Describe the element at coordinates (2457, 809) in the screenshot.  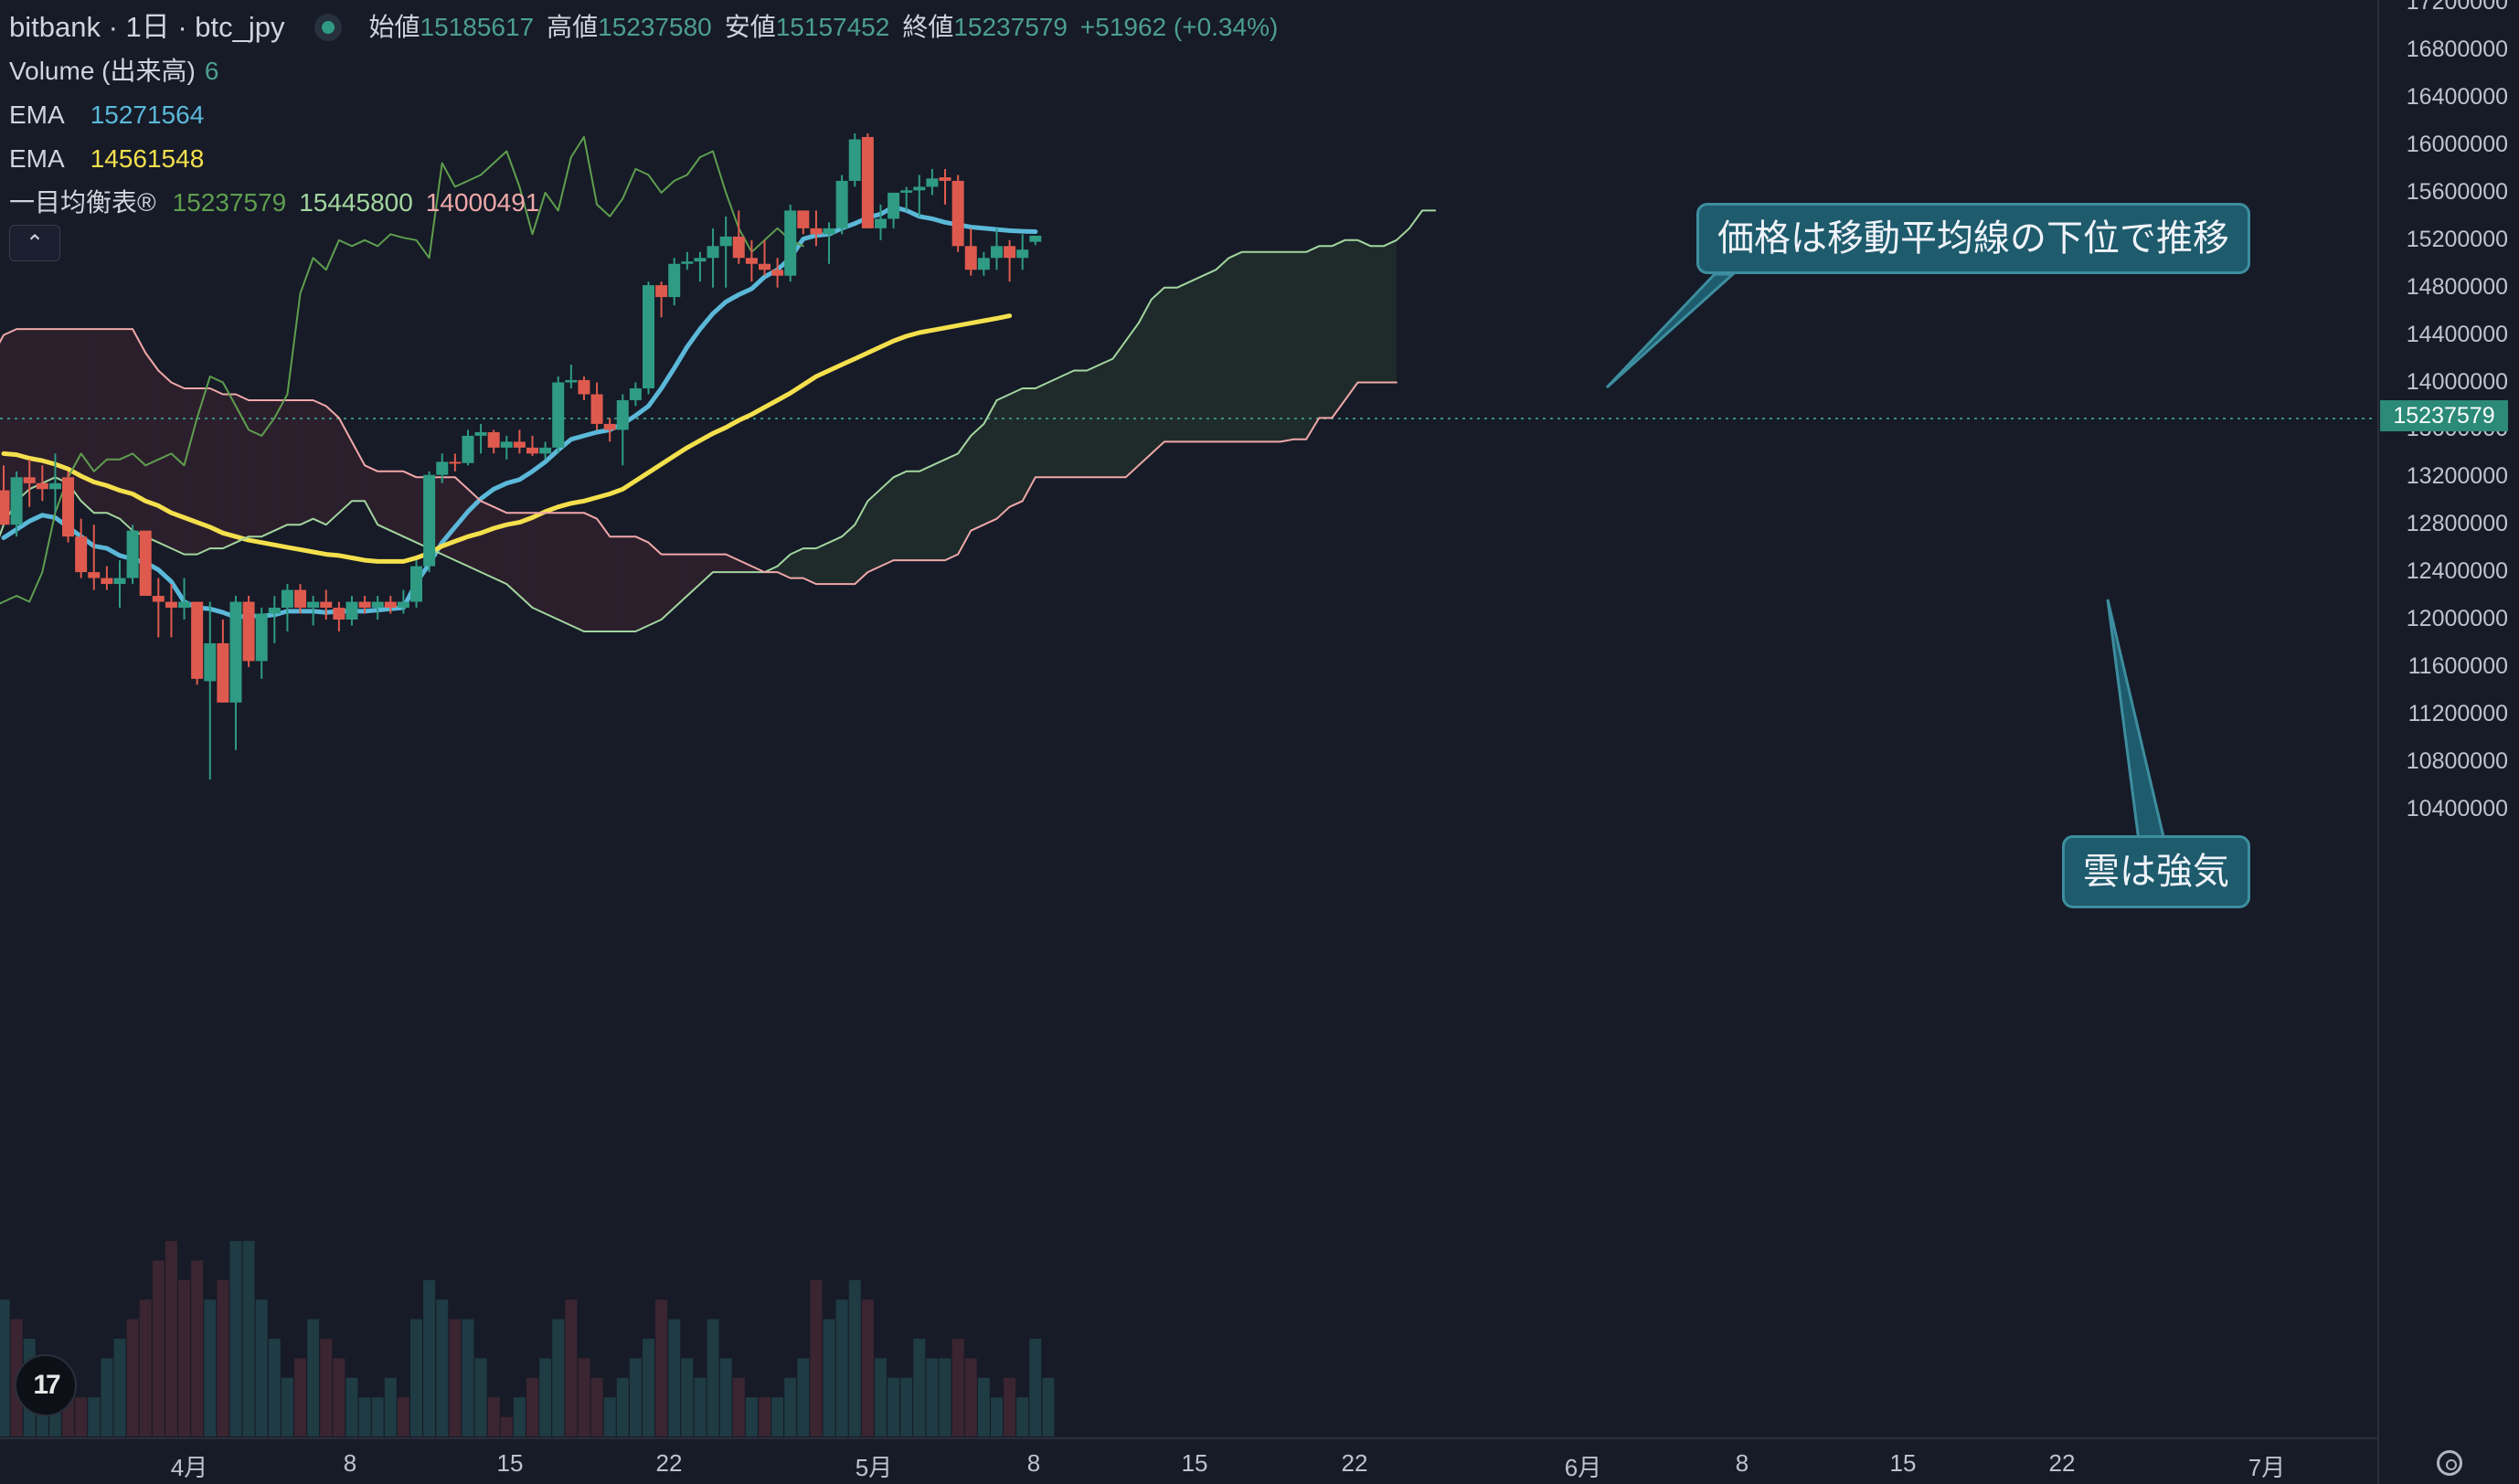
I see `price-tick-label: 10400000` at that location.